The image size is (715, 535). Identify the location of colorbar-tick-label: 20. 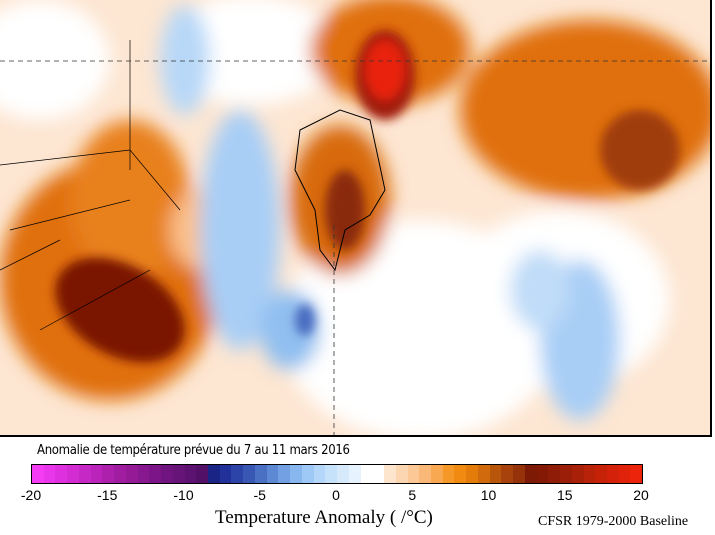
(641, 495).